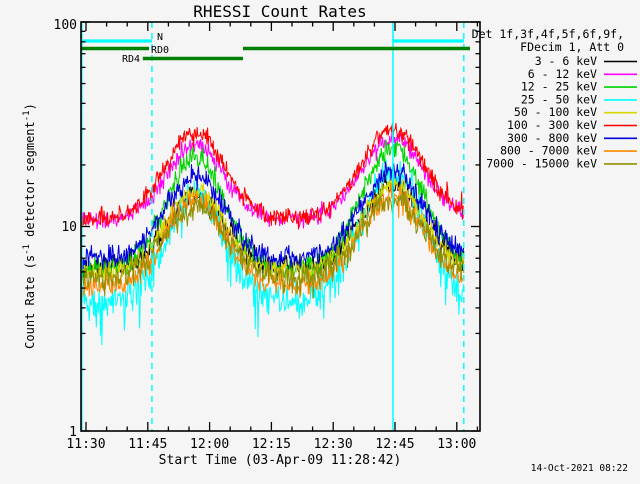 Image resolution: width=640 pixels, height=484 pixels. Describe the element at coordinates (160, 37) in the screenshot. I see `night-flag-label: N` at that location.